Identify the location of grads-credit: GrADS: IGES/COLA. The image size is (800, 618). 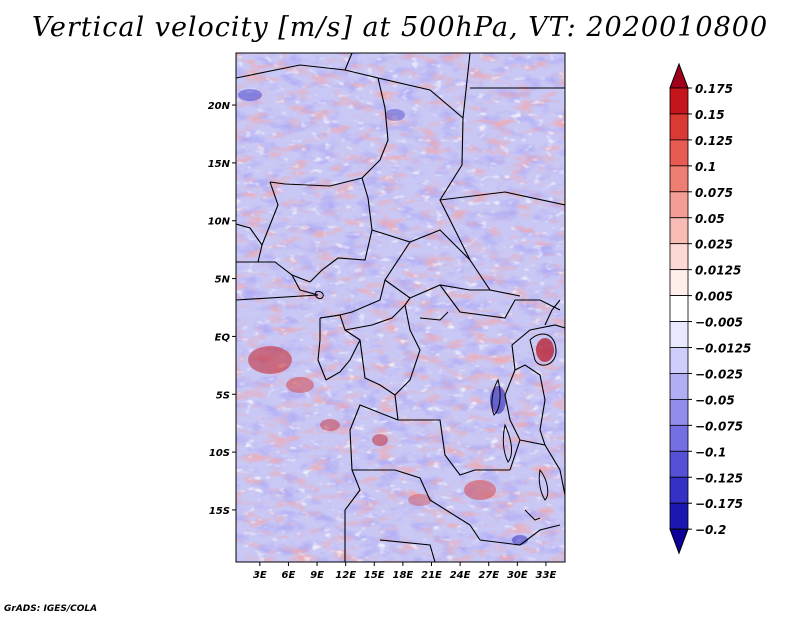
(51, 609).